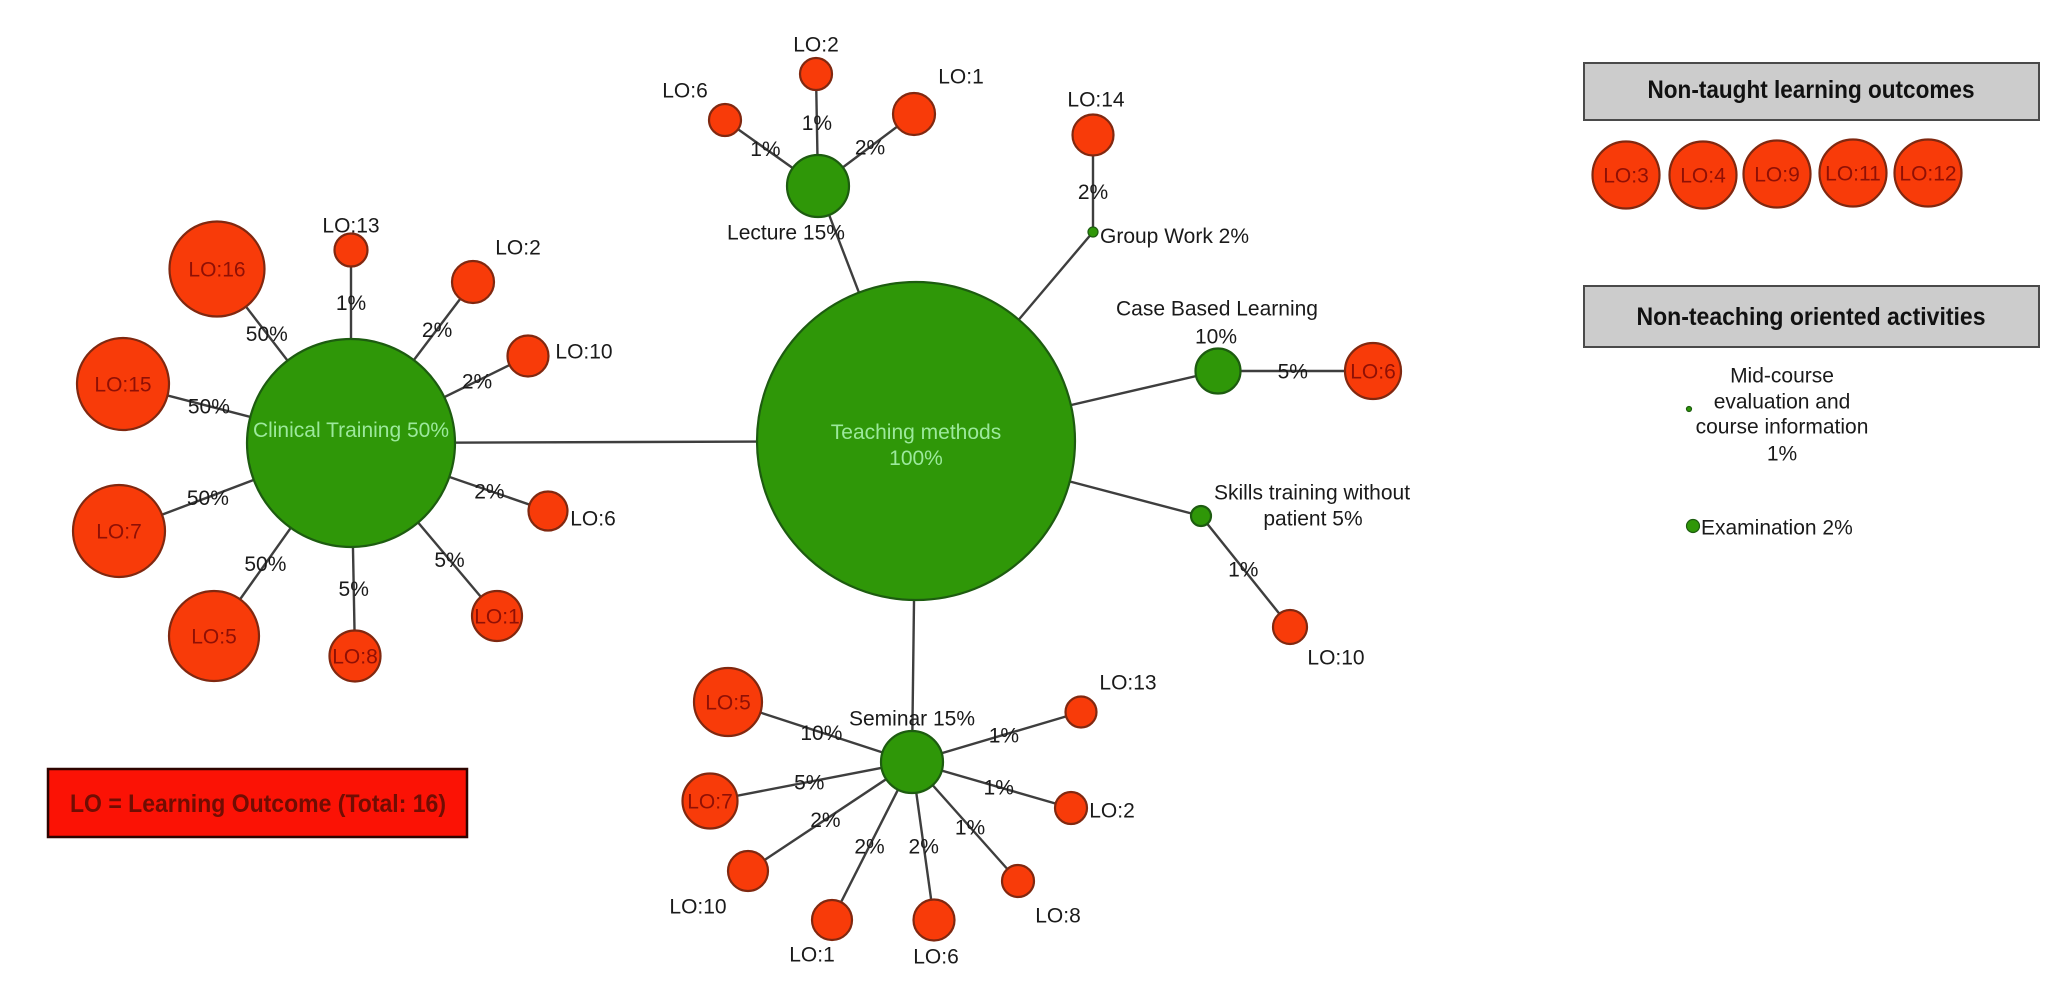 This screenshot has height=1006, width=2059. I want to click on svg-text: evaluation and, so click(1782, 402).